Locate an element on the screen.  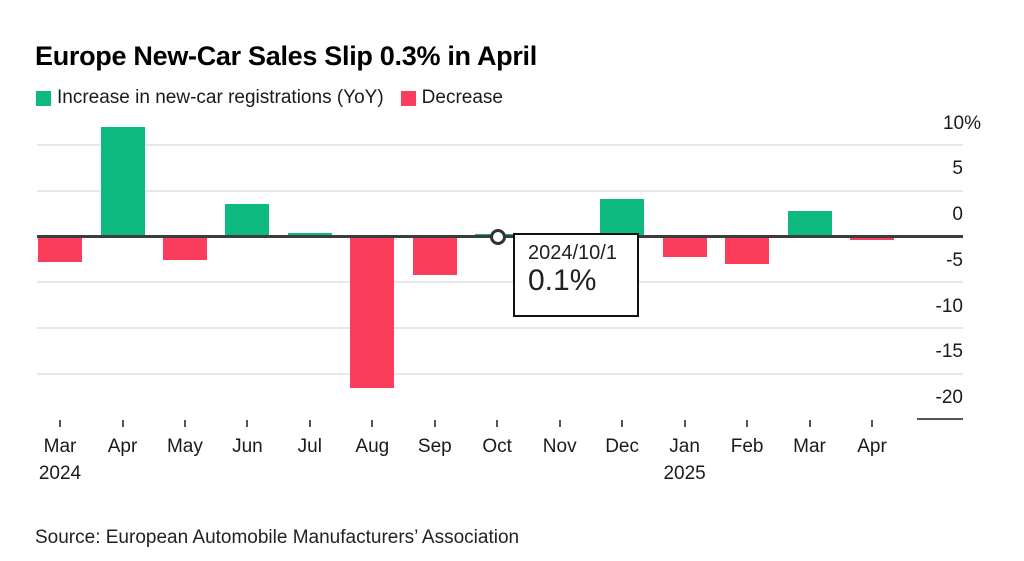
x-tick-label-12: Mar is located at coordinates (809, 446).